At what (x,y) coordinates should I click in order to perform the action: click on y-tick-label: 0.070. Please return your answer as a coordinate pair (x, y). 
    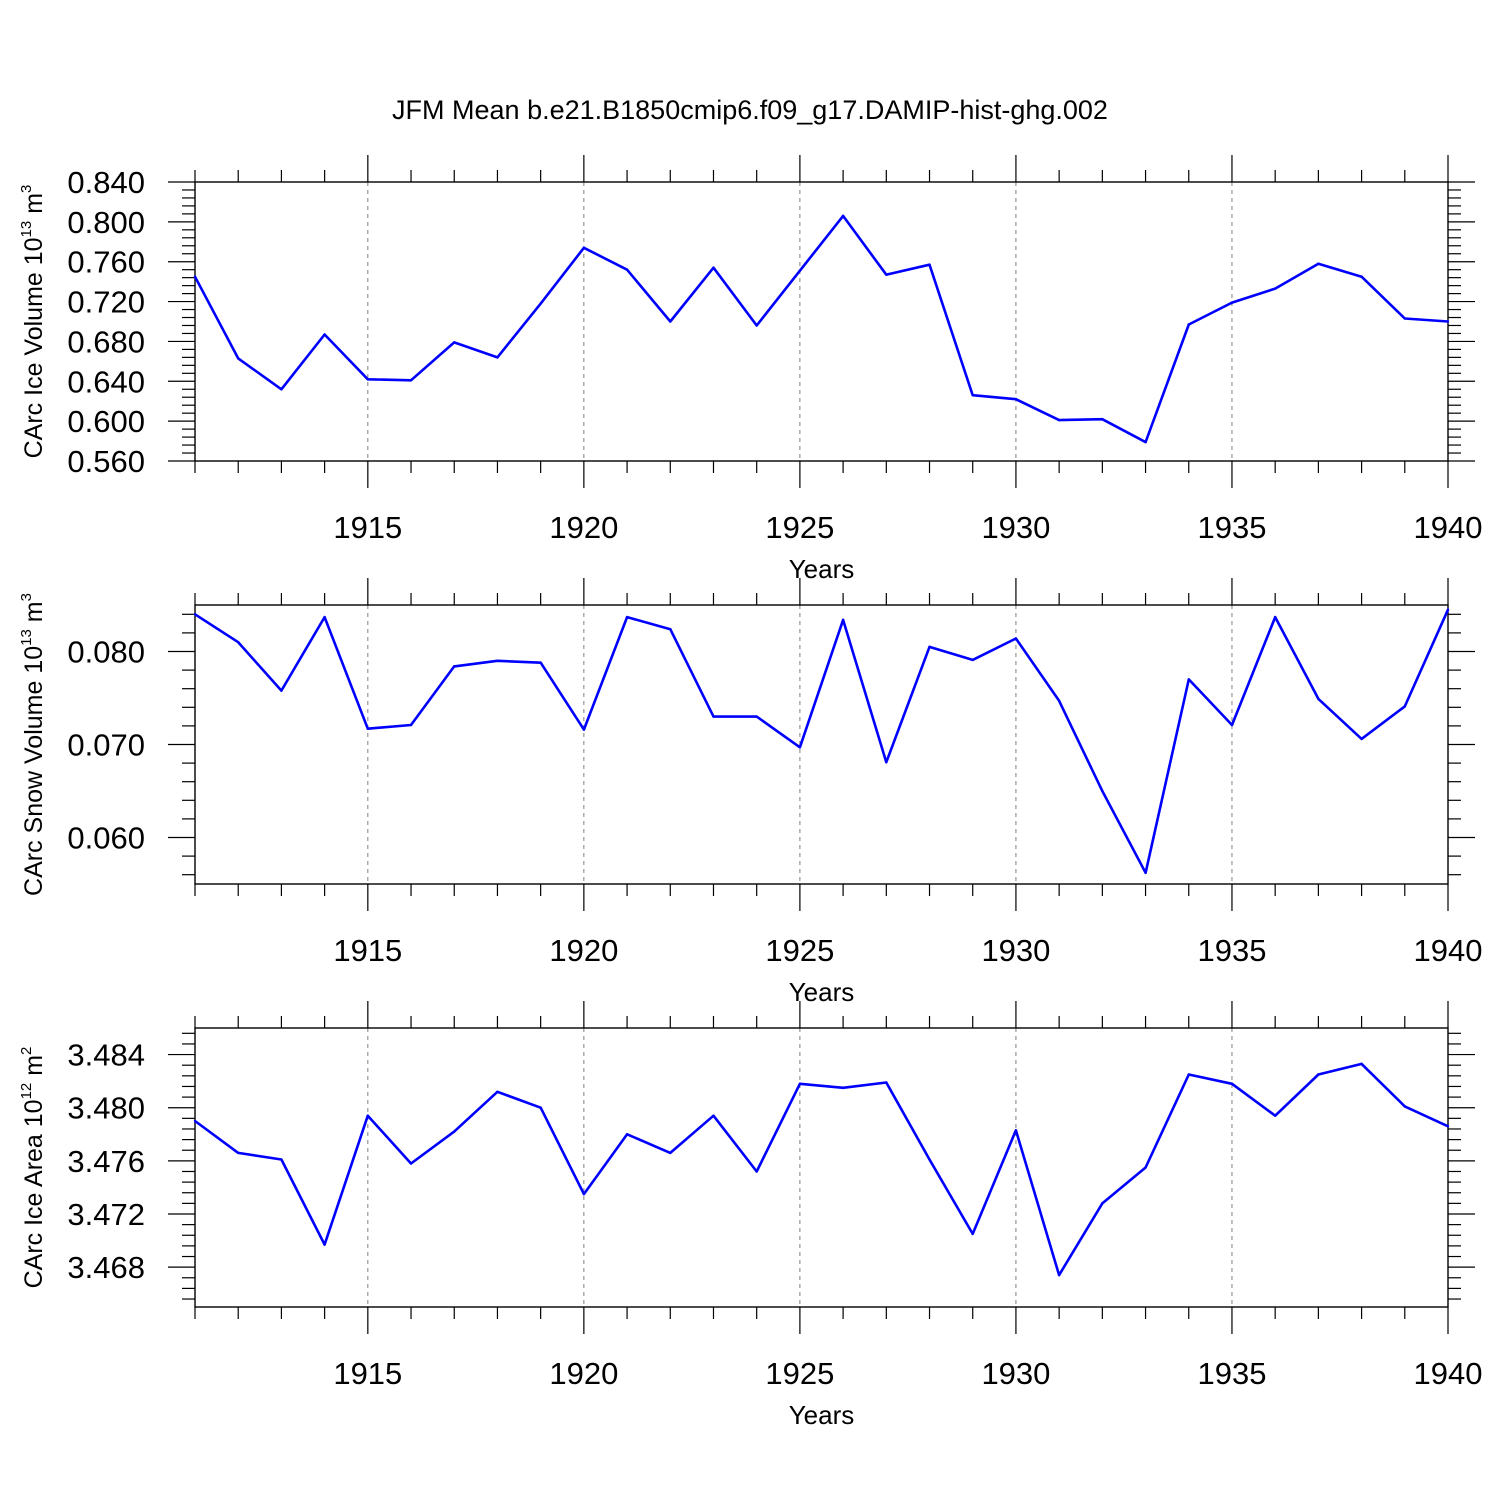
    Looking at the image, I should click on (106, 745).